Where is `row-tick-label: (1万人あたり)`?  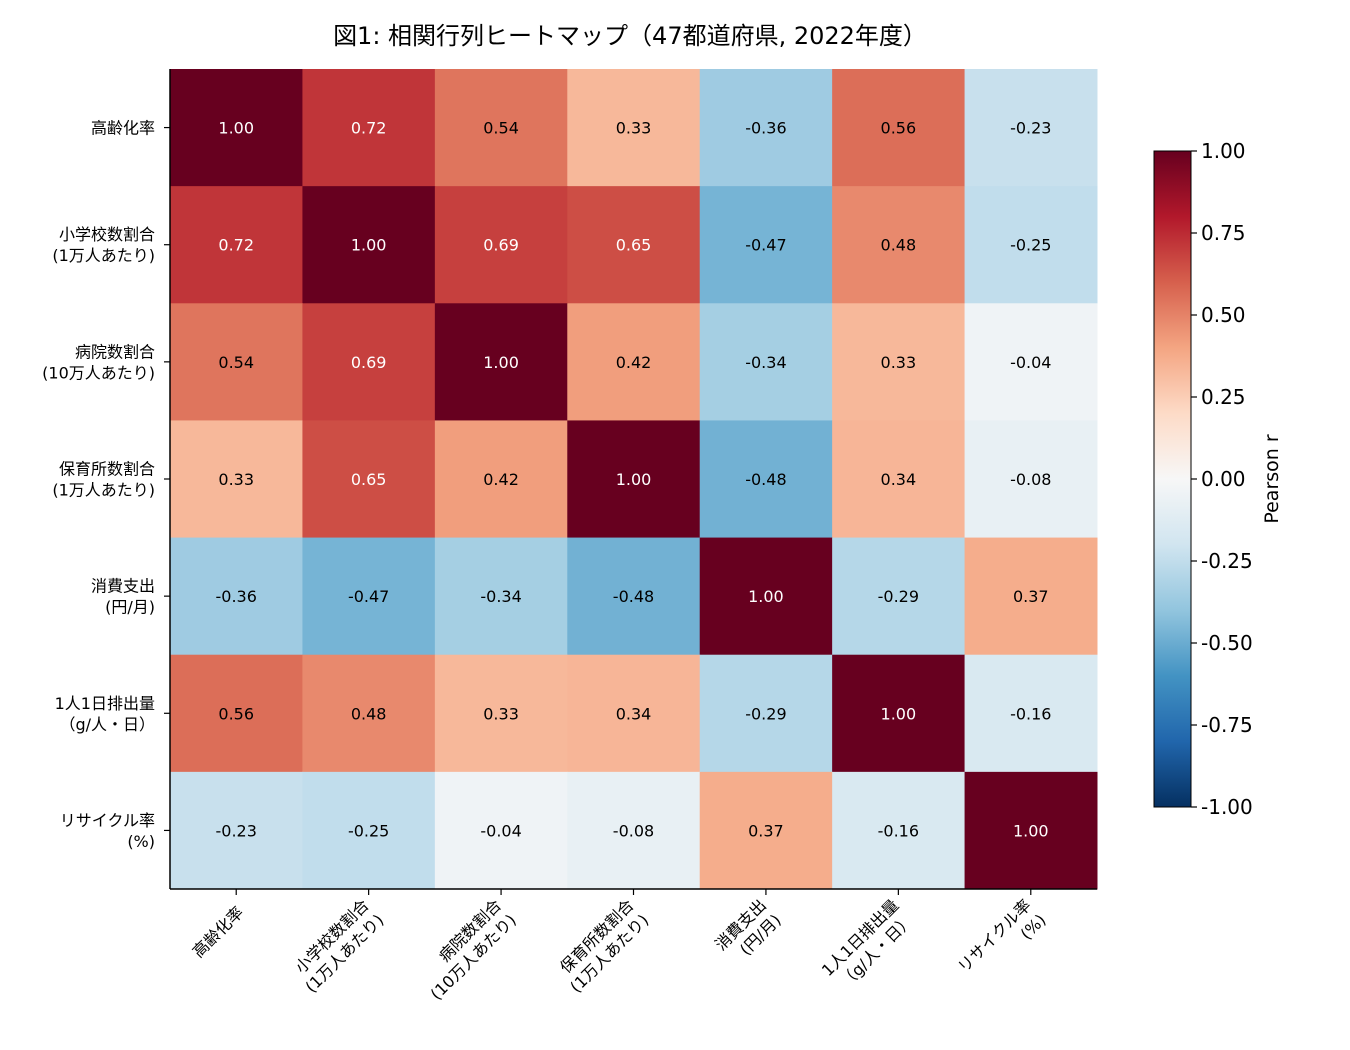 row-tick-label: (1万人あたり) is located at coordinates (103, 490).